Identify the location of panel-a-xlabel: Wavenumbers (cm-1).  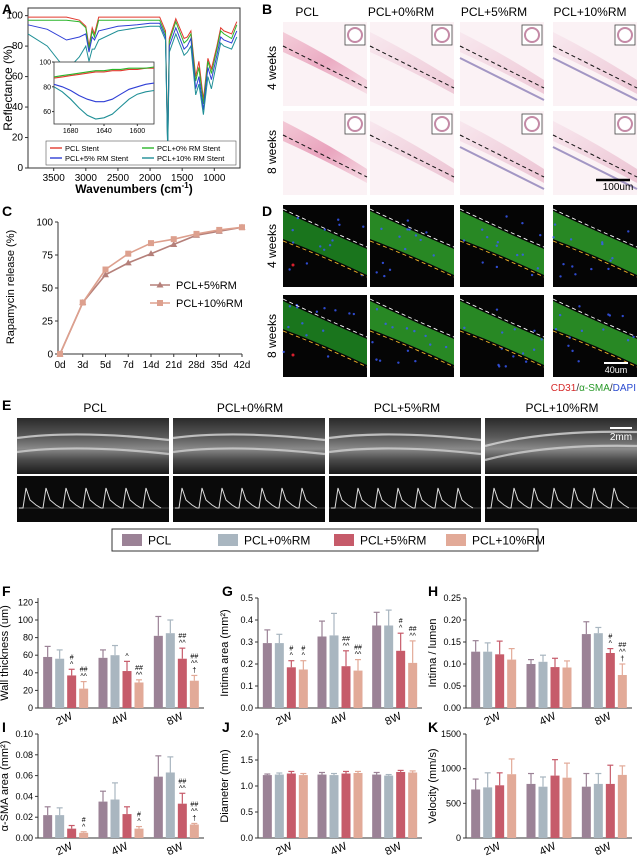
(133, 188).